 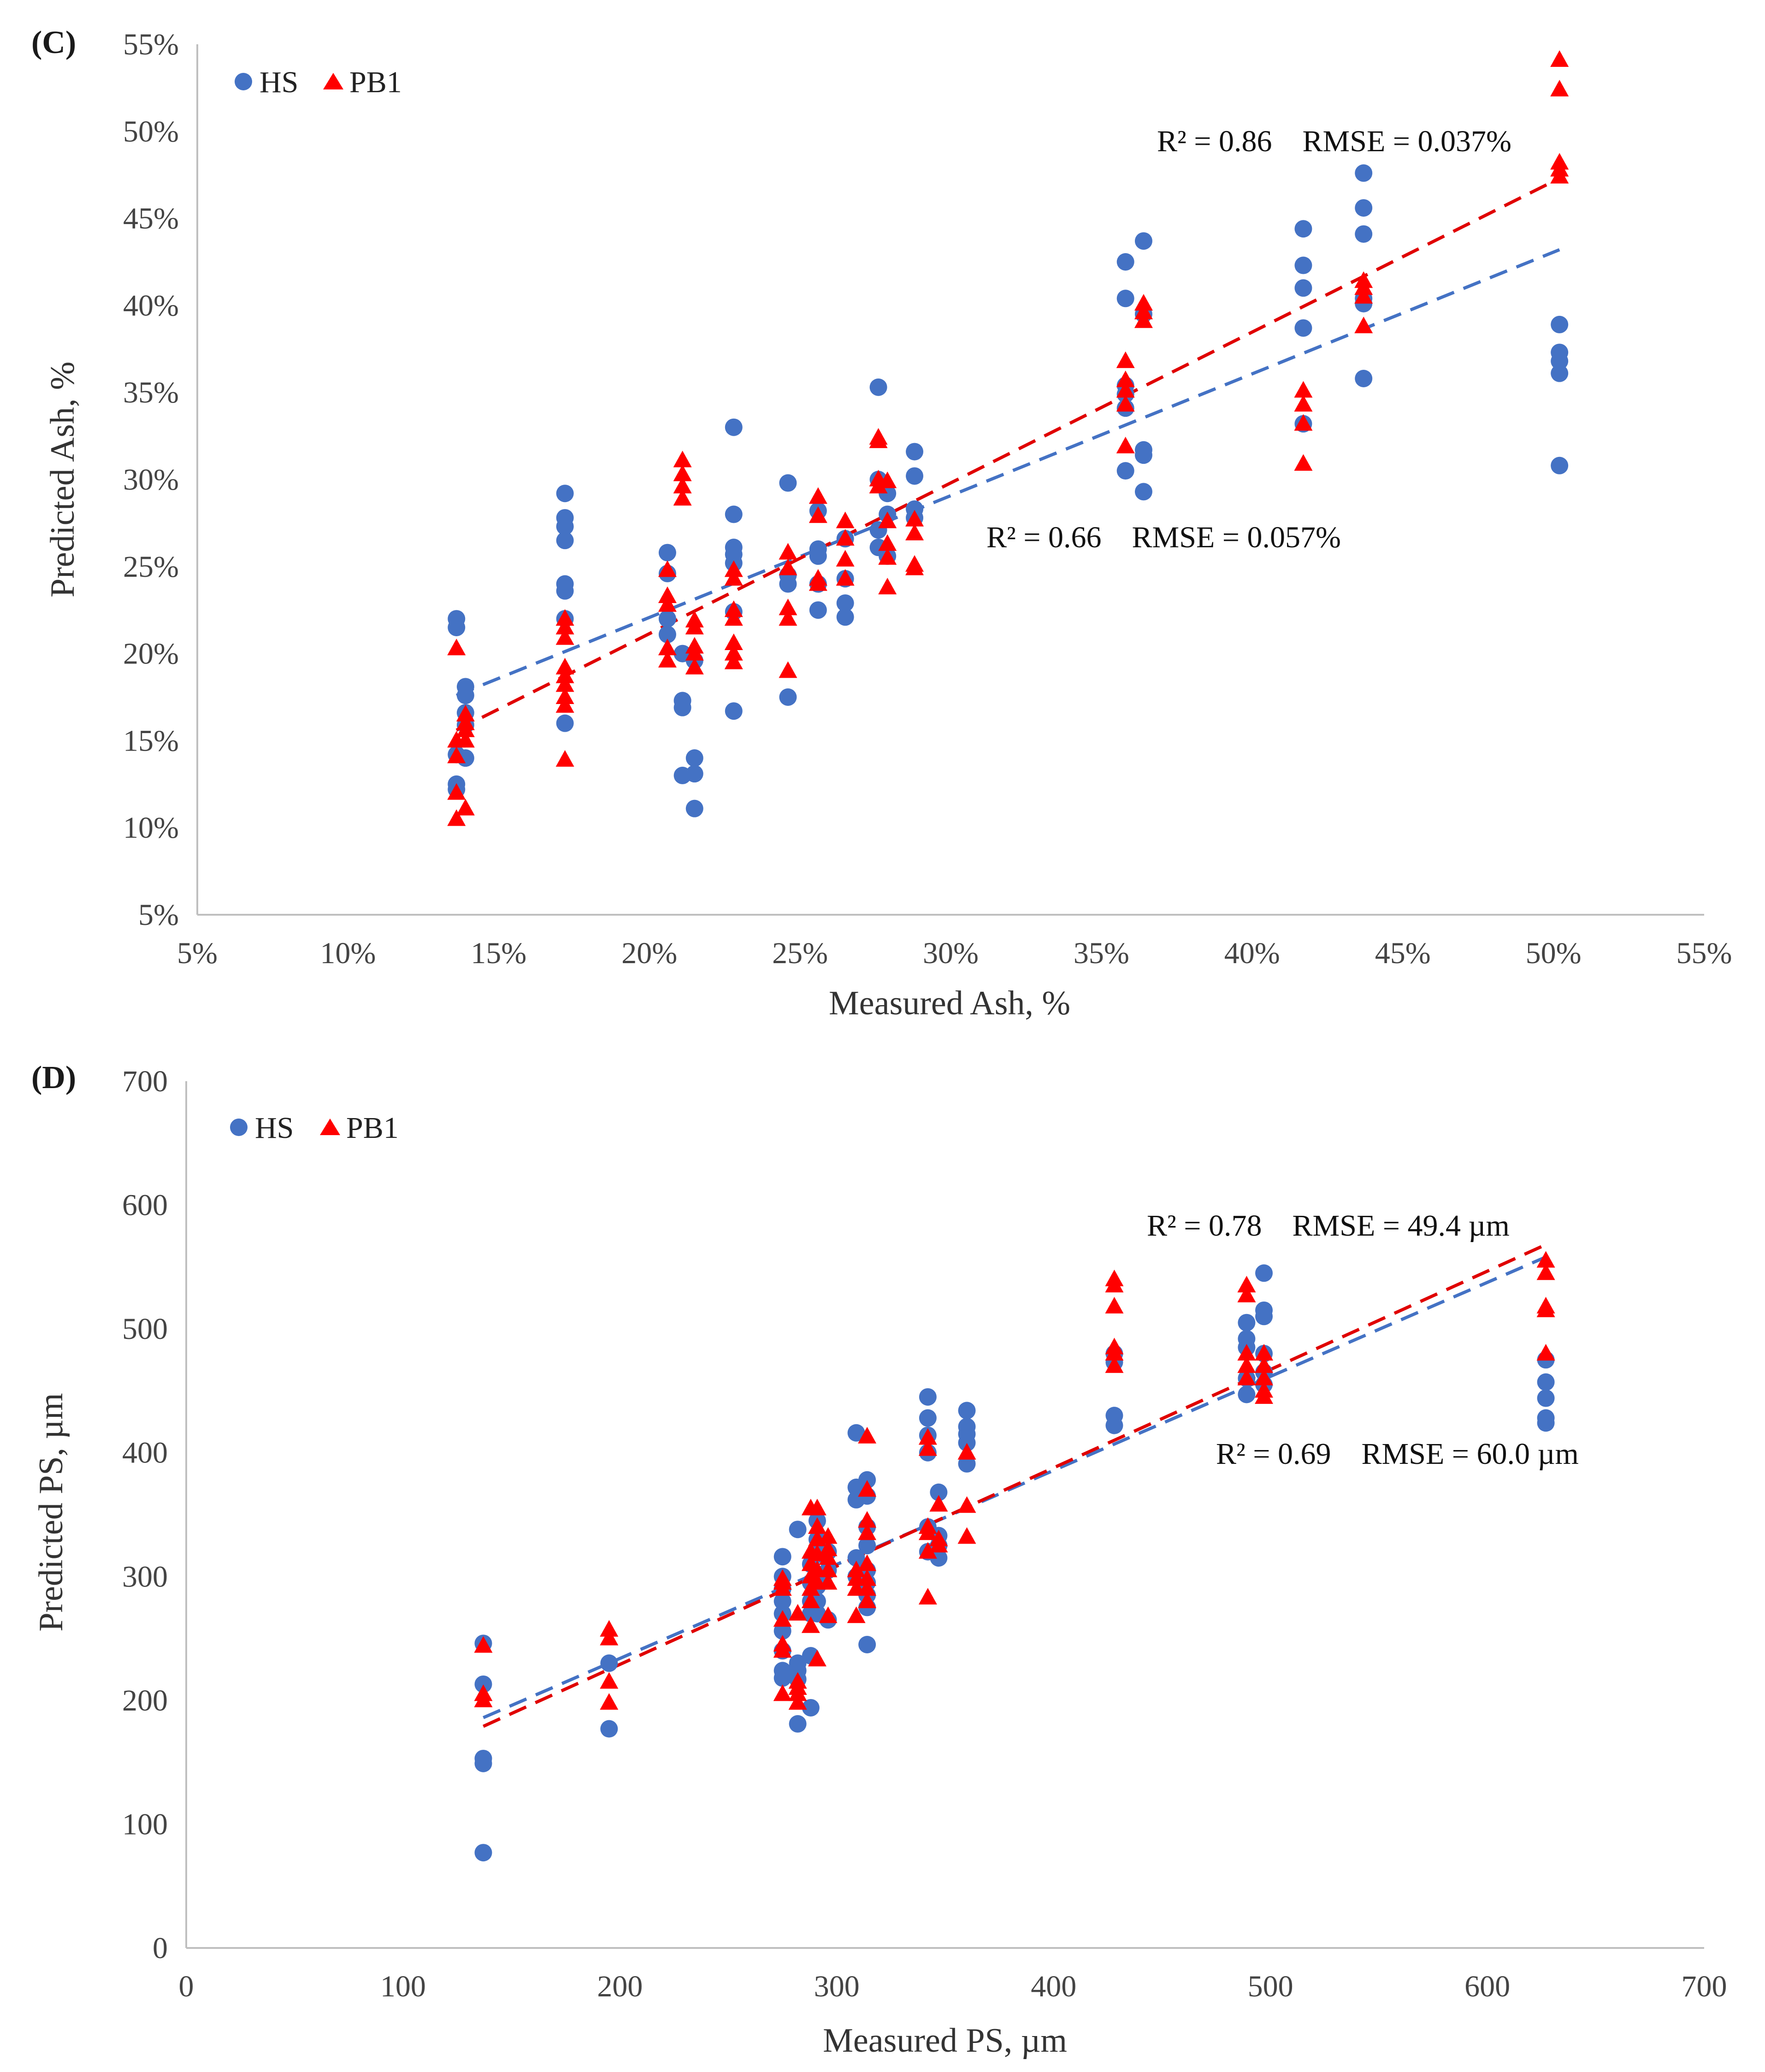 What do you see at coordinates (1554, 953) in the screenshot?
I see `ash-x-tick-label: 50%` at bounding box center [1554, 953].